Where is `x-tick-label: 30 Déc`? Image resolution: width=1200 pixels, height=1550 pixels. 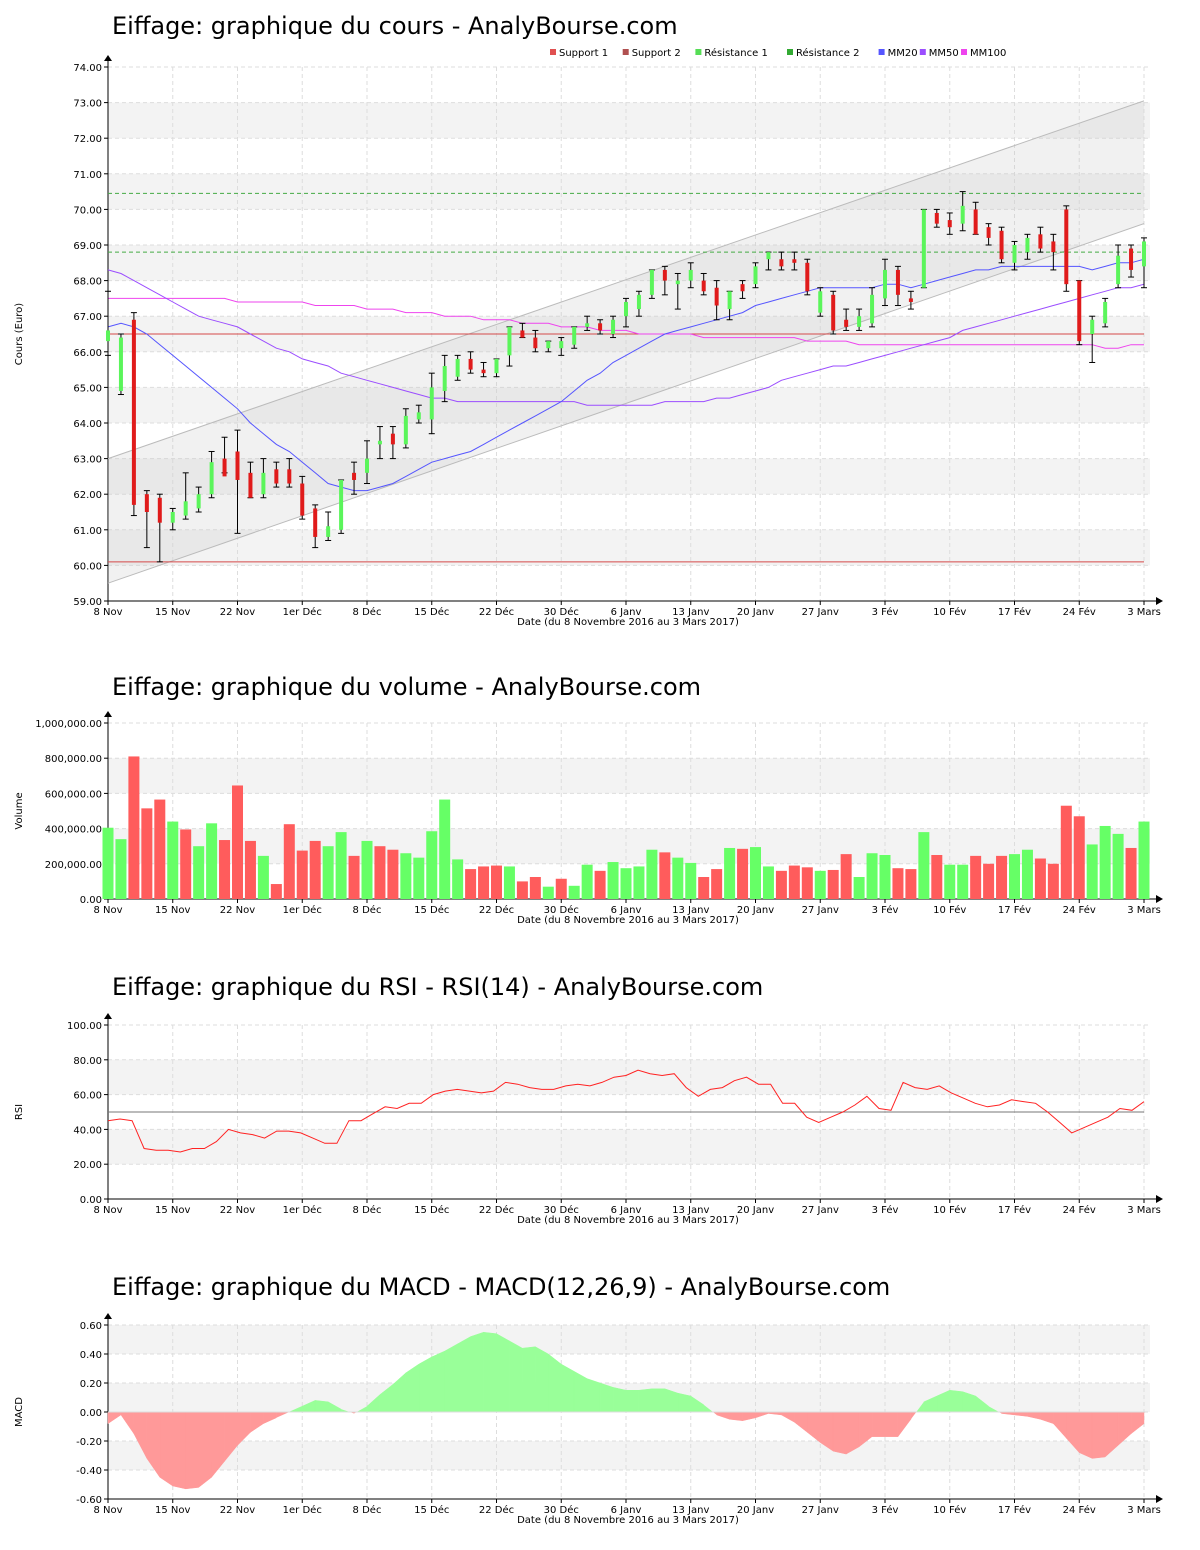
x-tick-label: 30 Déc is located at coordinates (561, 612).